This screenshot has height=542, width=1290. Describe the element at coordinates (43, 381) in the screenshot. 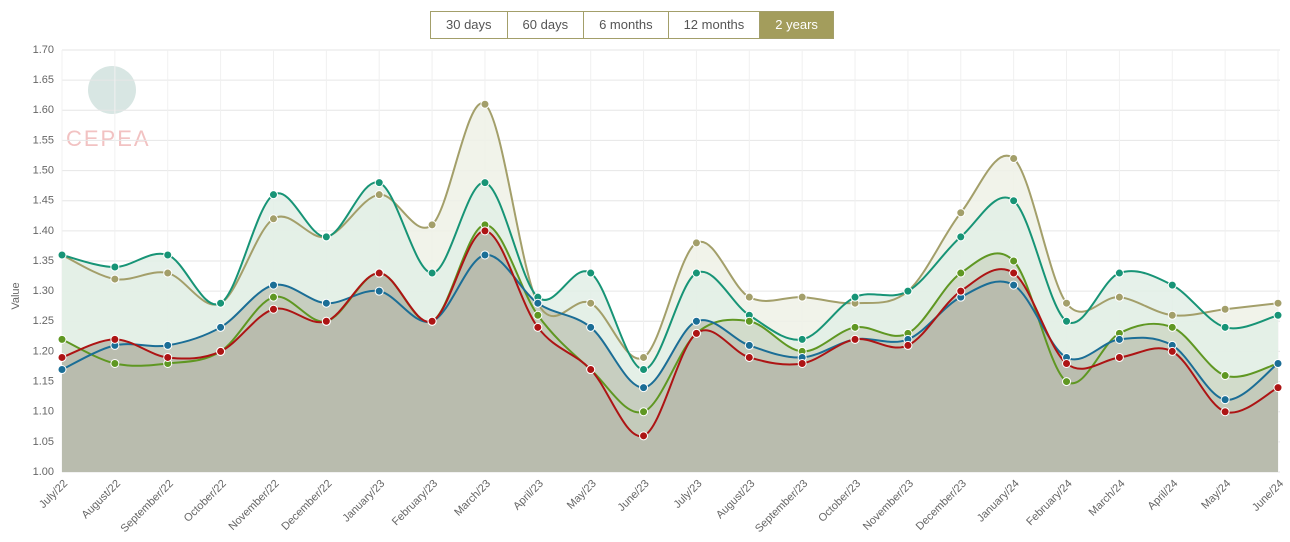

I see `y-tick-label: 1.15` at that location.